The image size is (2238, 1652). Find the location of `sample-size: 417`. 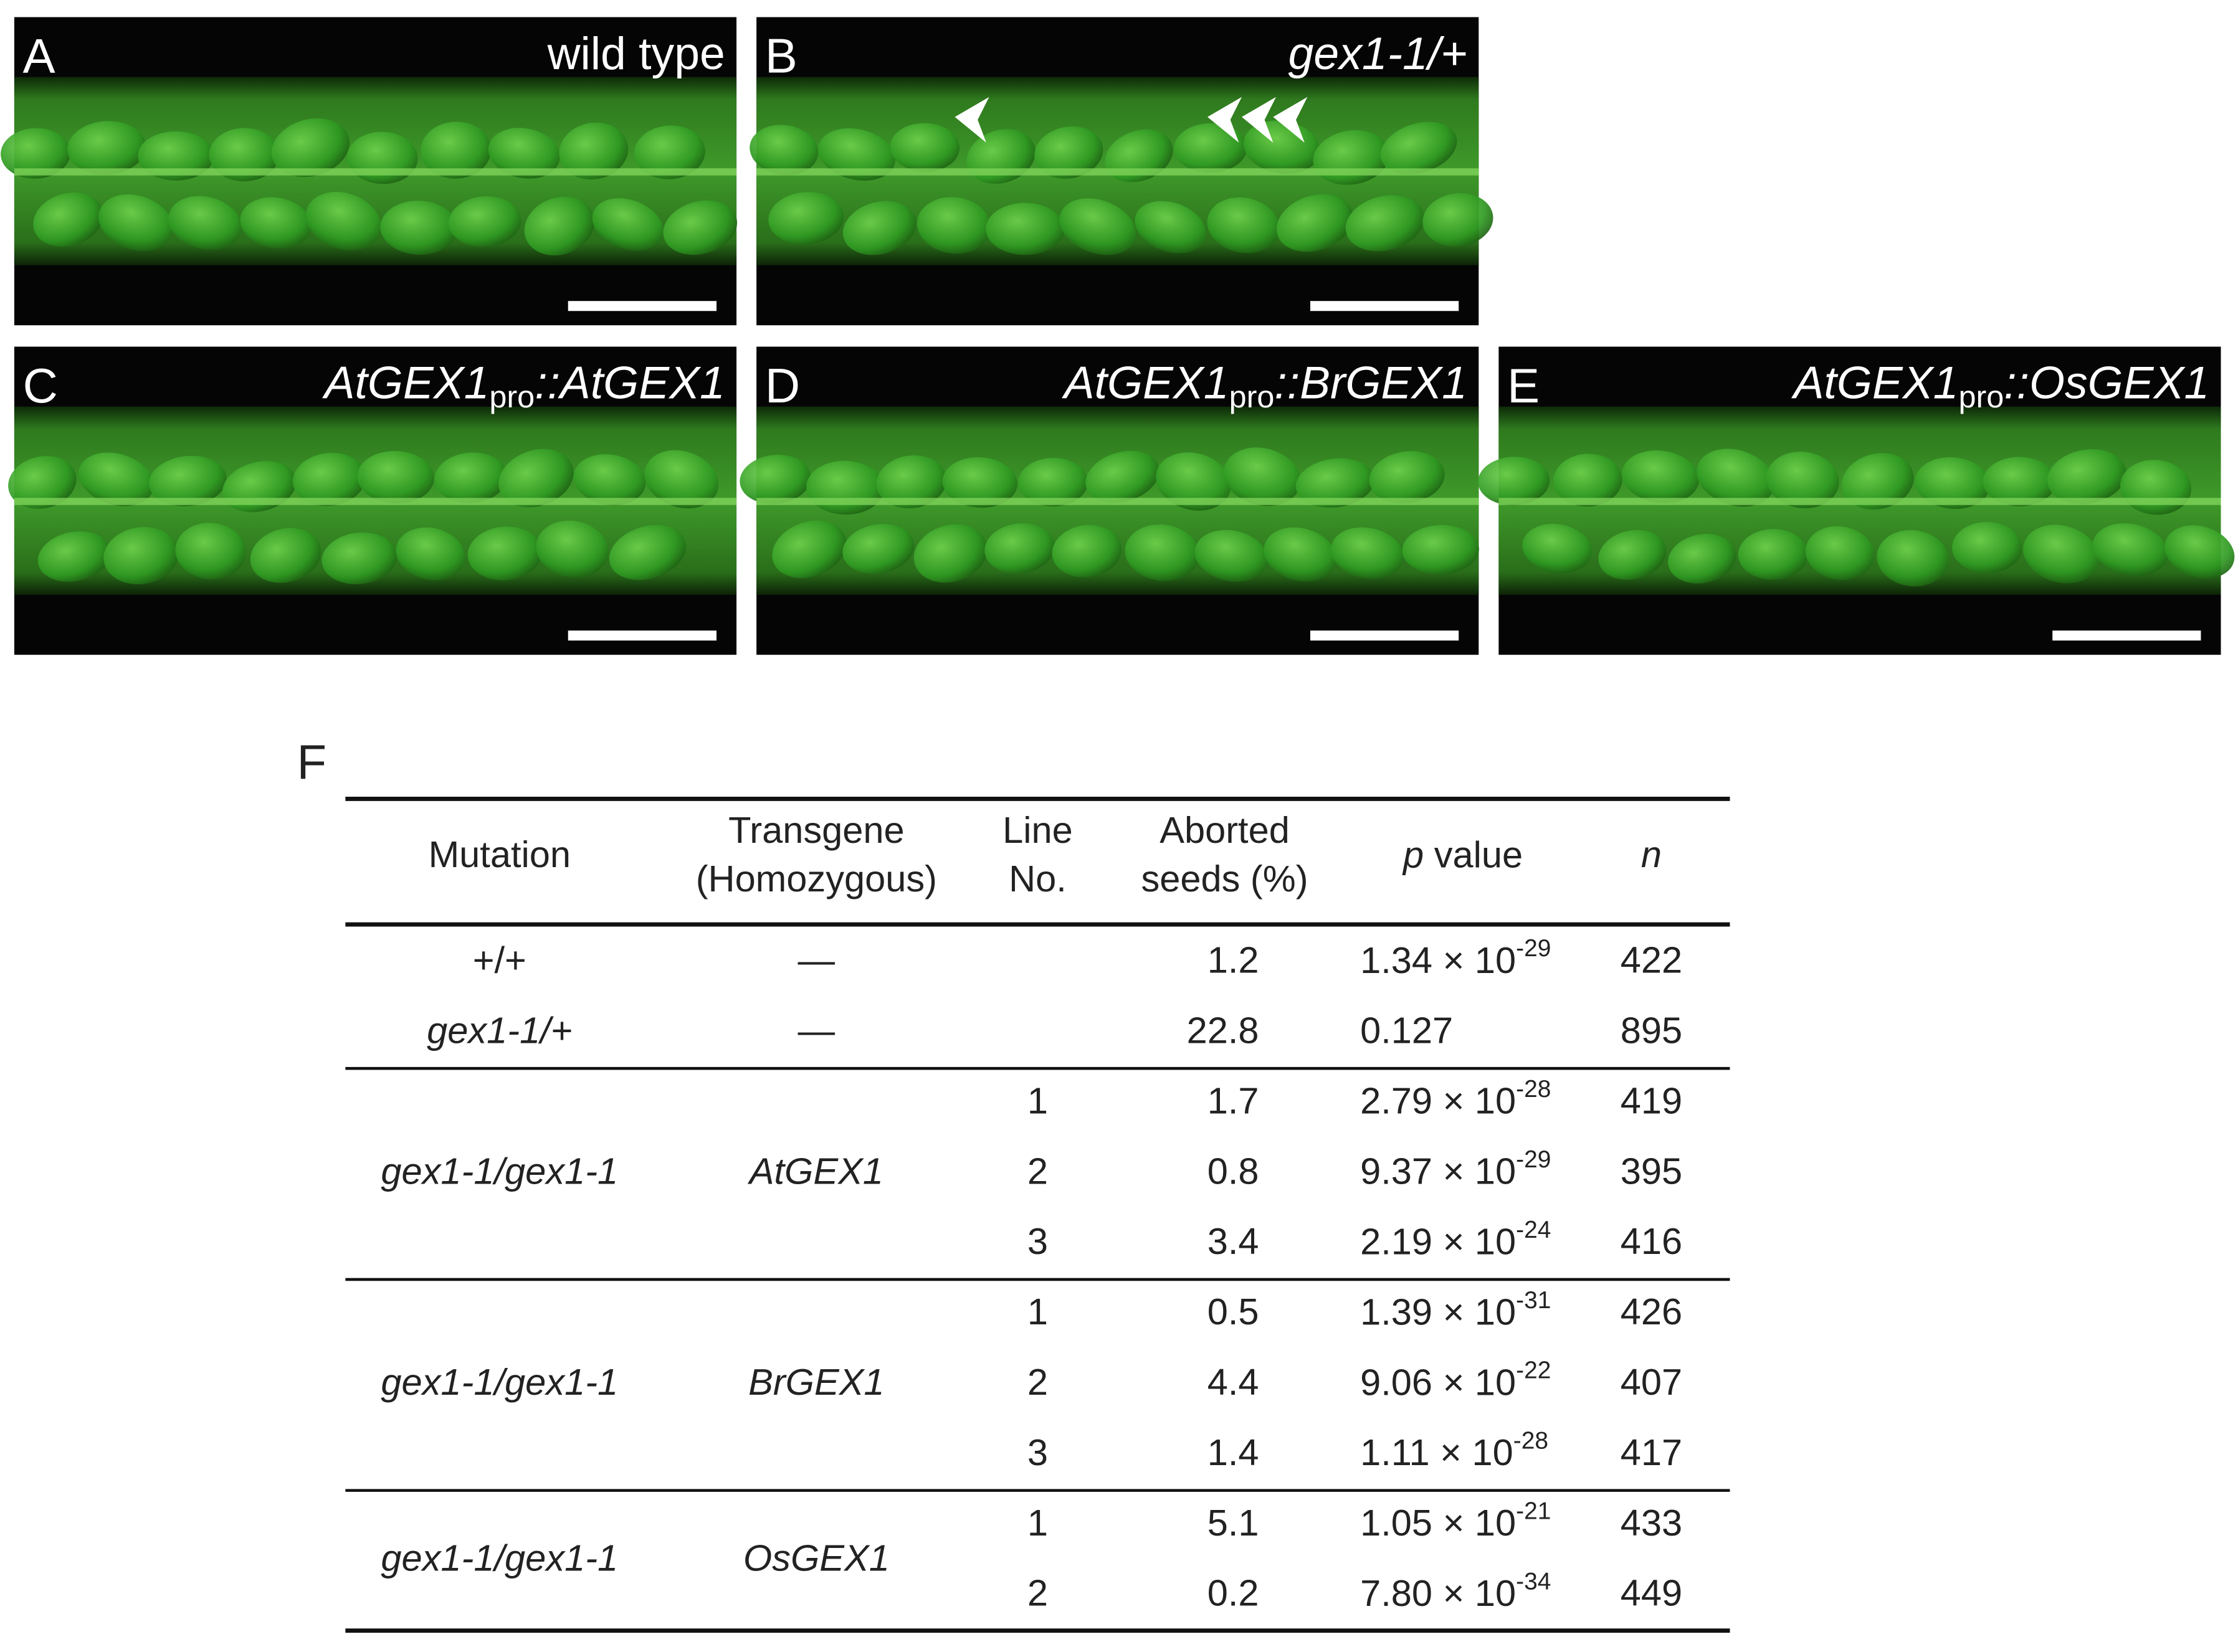

sample-size: 417 is located at coordinates (1651, 1452).